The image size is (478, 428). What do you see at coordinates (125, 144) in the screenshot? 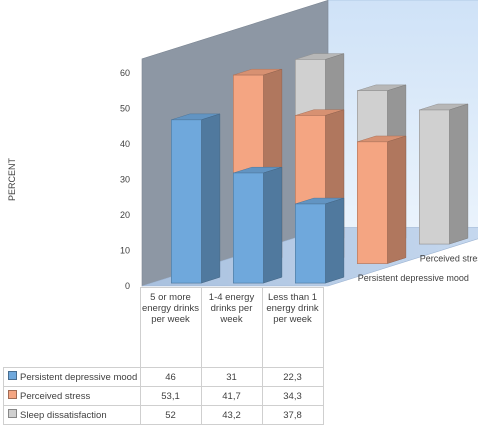
I see `y-tick-label: 40` at bounding box center [125, 144].